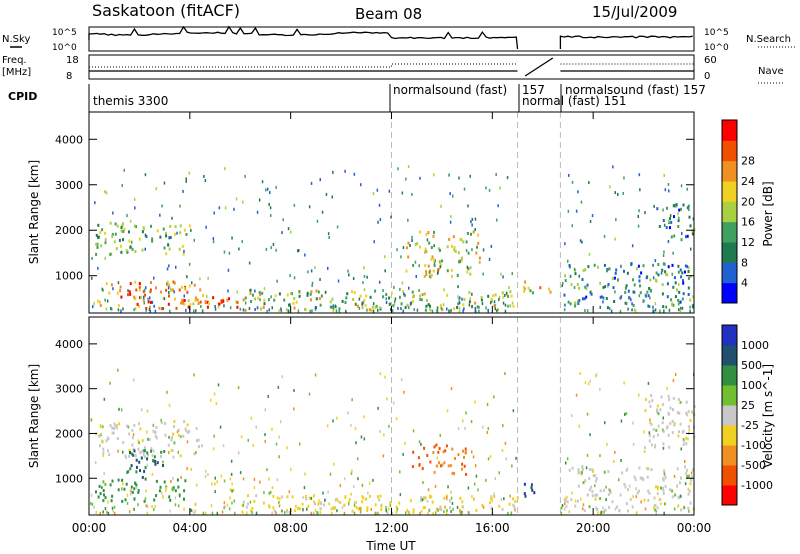 The image size is (800, 554). I want to click on x-tick-label: 04:00, so click(190, 528).